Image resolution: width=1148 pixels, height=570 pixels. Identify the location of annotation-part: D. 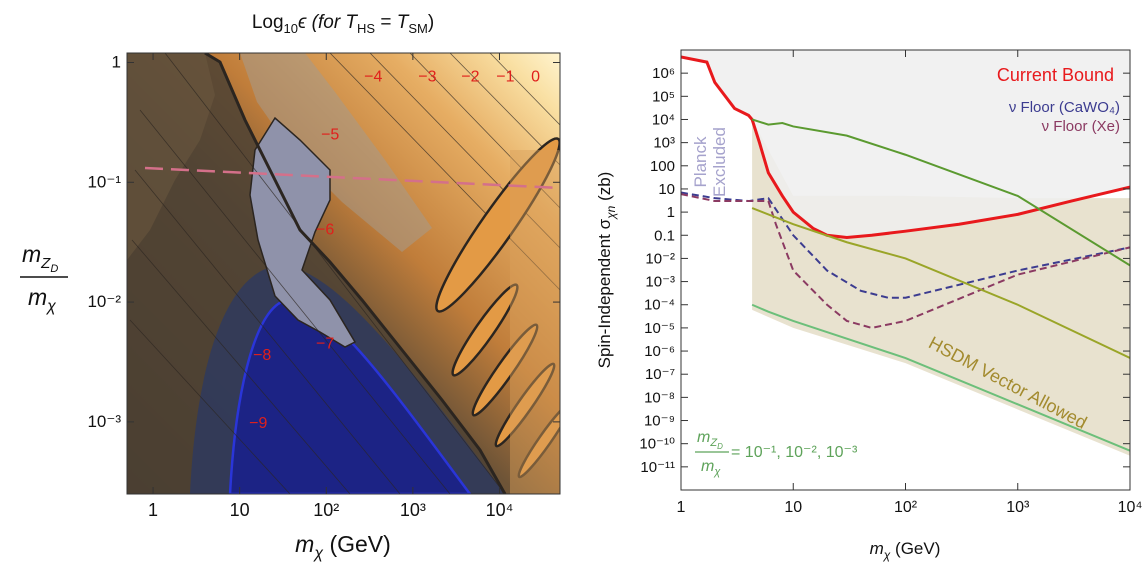
(720, 446).